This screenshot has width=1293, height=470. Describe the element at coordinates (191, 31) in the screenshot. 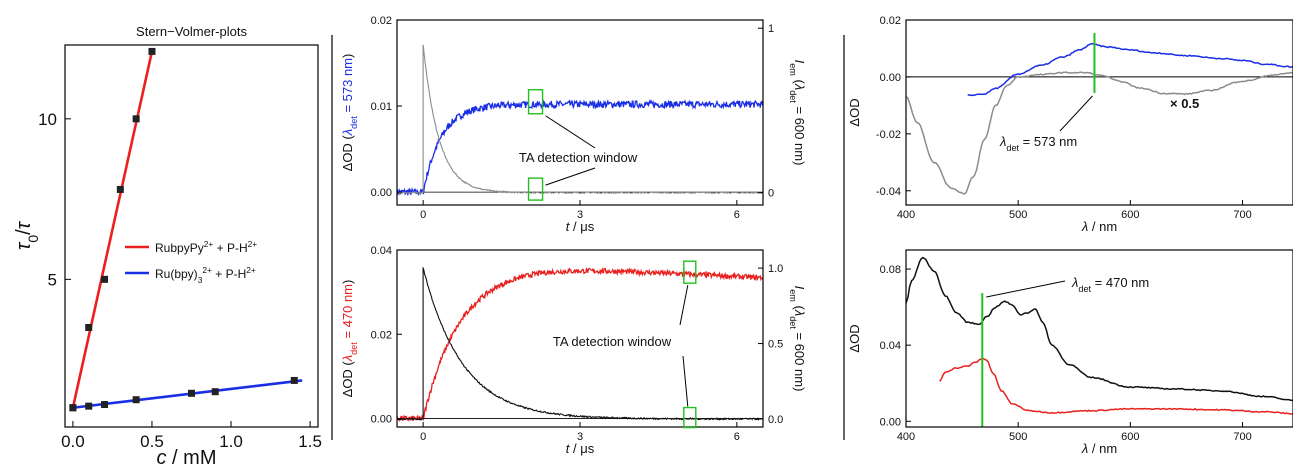

I see `chart-title: Stern−Volmer-plots` at that location.